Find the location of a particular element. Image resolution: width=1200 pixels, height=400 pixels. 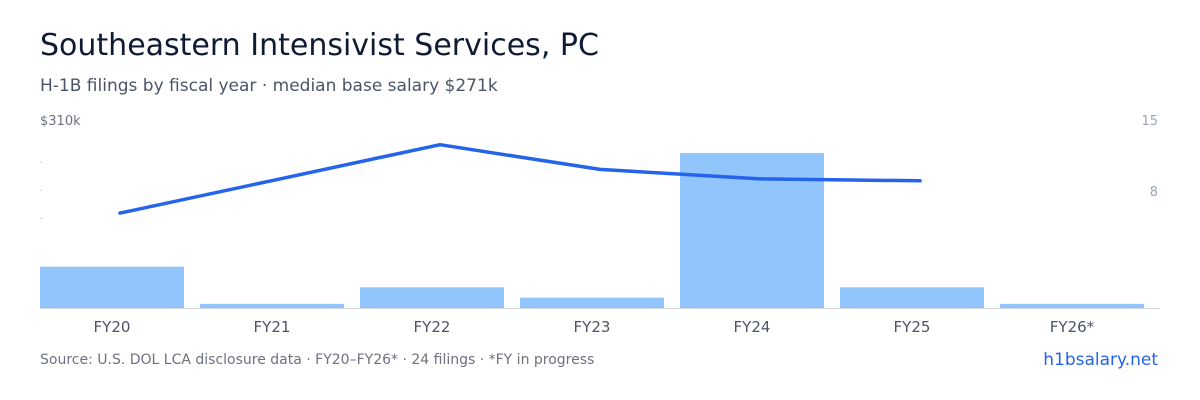

page-title: Southeastern Intensivist Services, PC is located at coordinates (319, 45).